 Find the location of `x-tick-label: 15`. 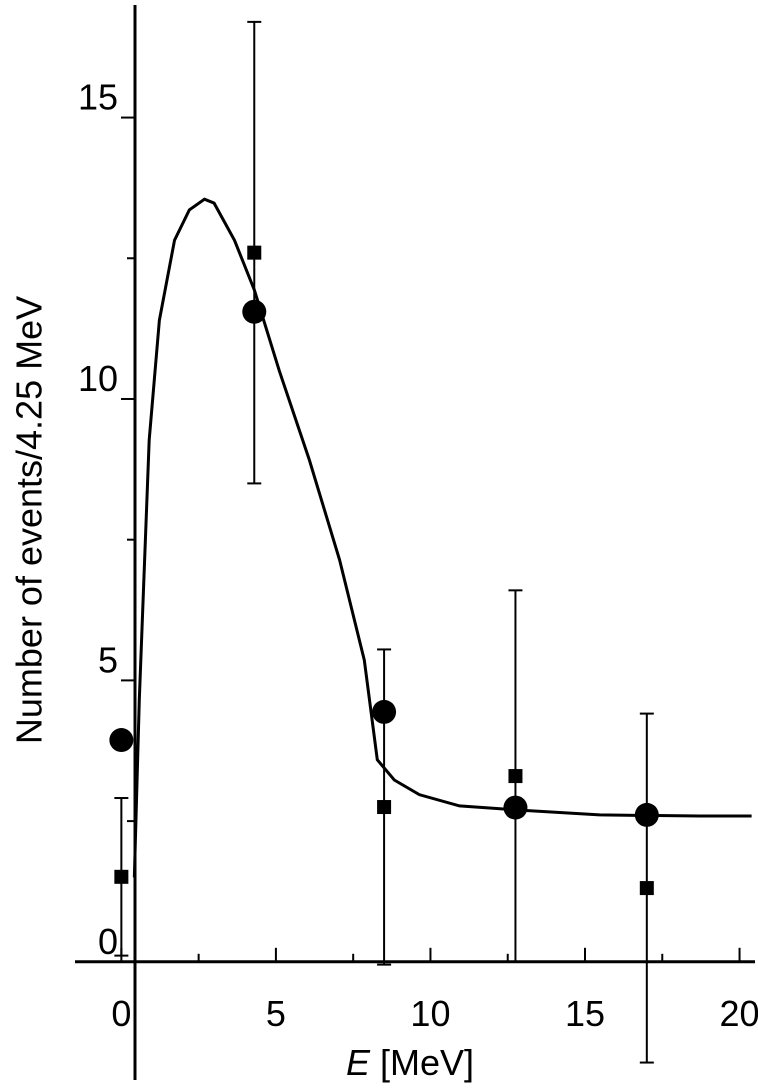

x-tick-label: 15 is located at coordinates (585, 1013).